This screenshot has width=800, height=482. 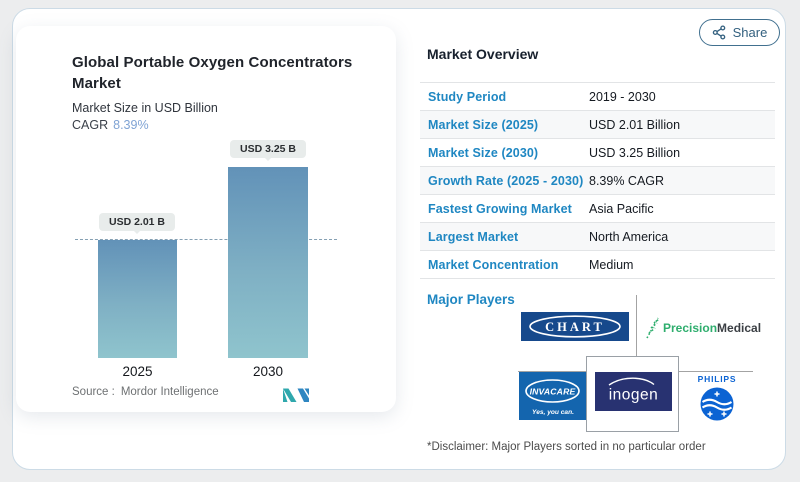 I want to click on row-label: Fastest Growing Market, so click(x=500, y=208).